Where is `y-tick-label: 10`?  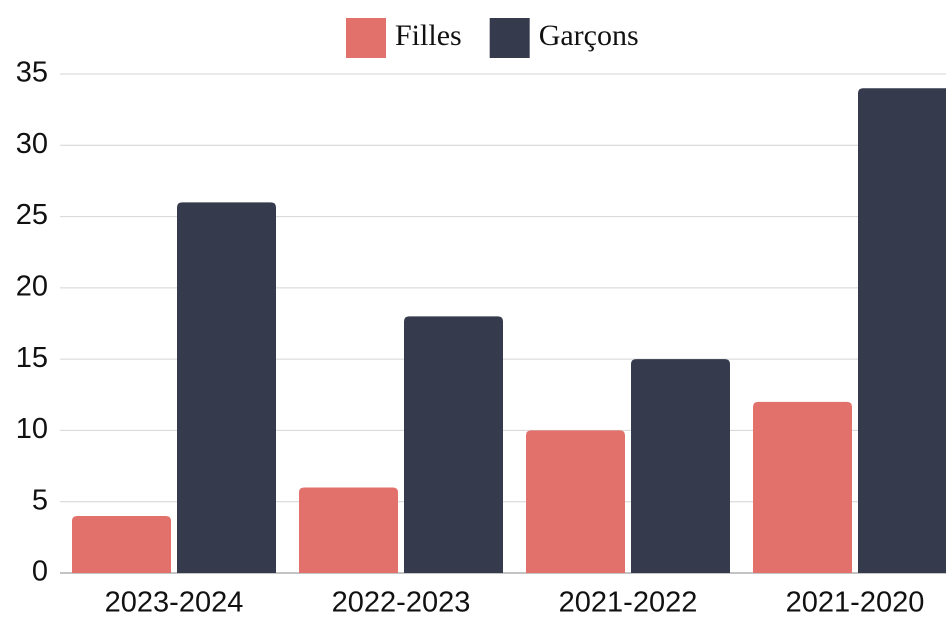 y-tick-label: 10 is located at coordinates (32, 429).